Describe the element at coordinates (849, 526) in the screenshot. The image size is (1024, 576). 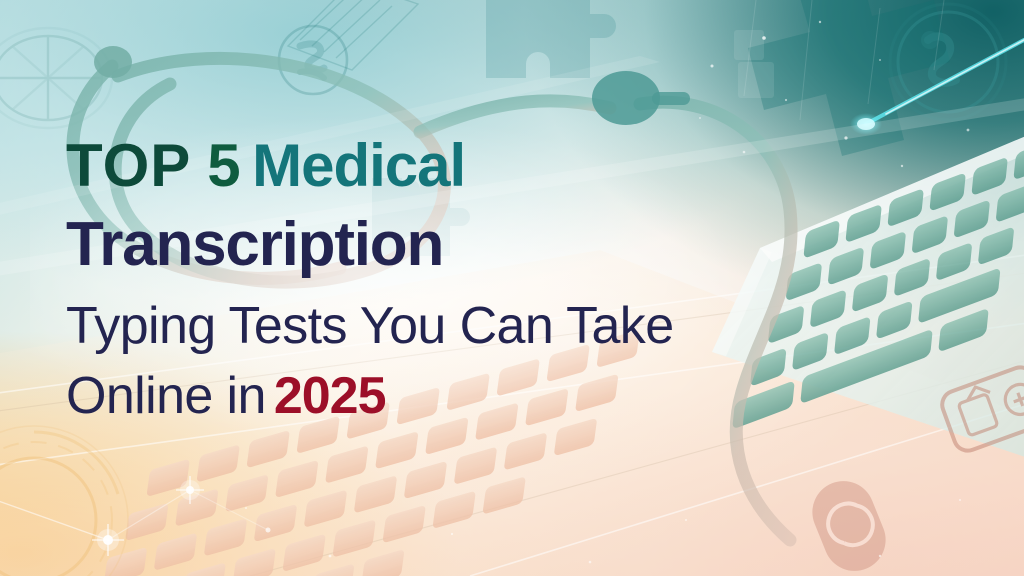
I see `pill-capsule-icon` at that location.